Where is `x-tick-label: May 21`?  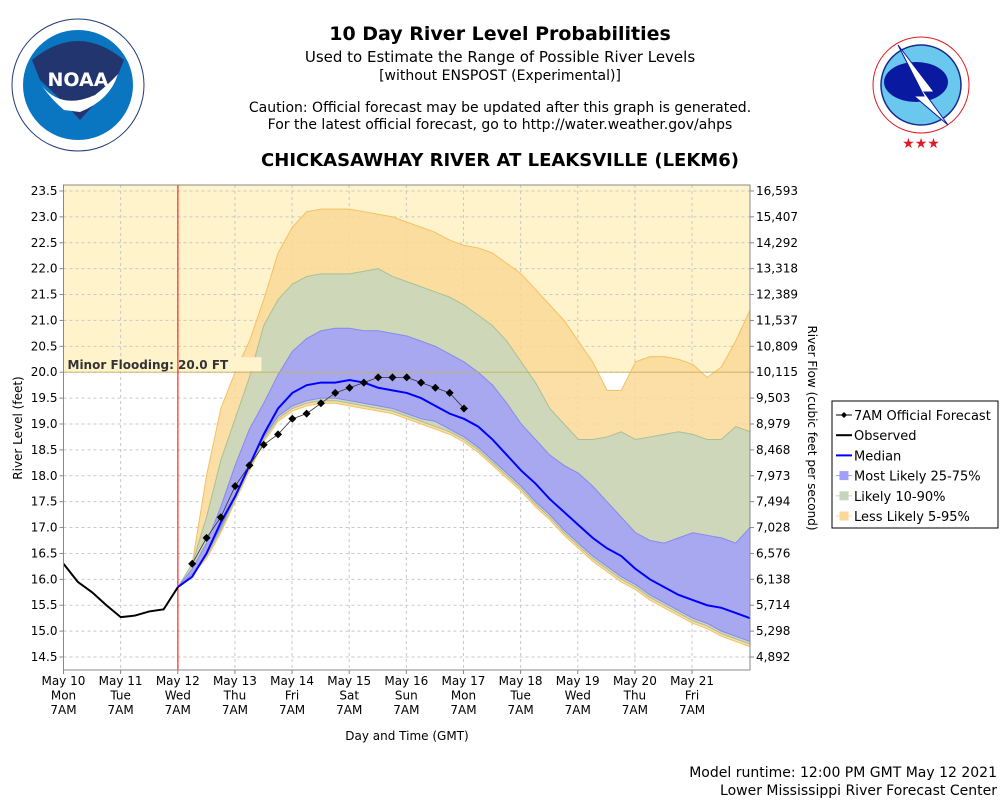
x-tick-label: May 21 is located at coordinates (692, 681).